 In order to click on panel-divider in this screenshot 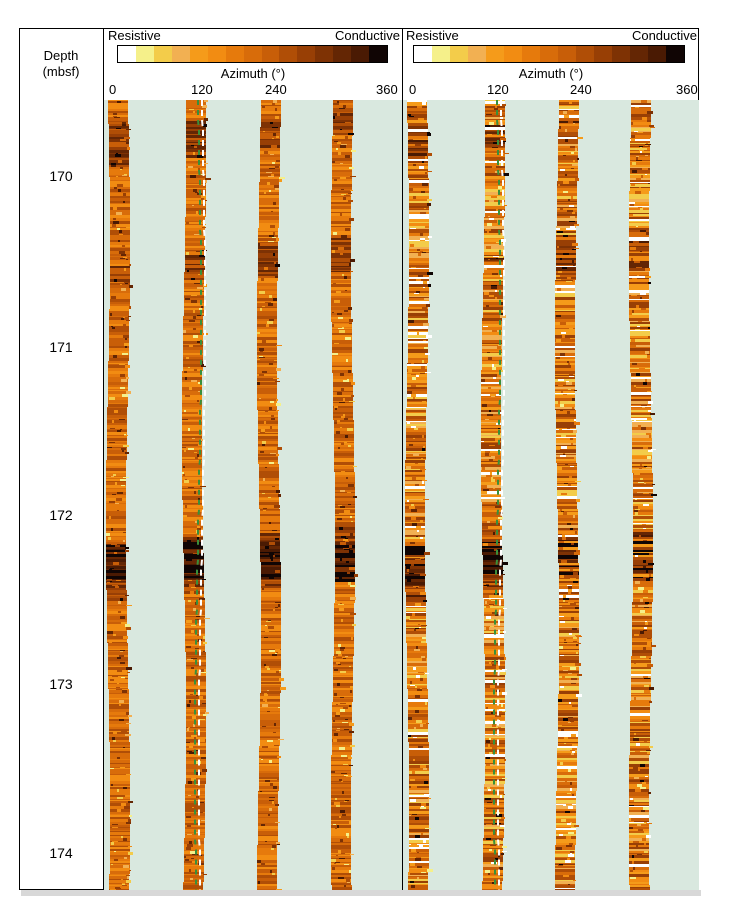, I will do `click(402, 459)`.